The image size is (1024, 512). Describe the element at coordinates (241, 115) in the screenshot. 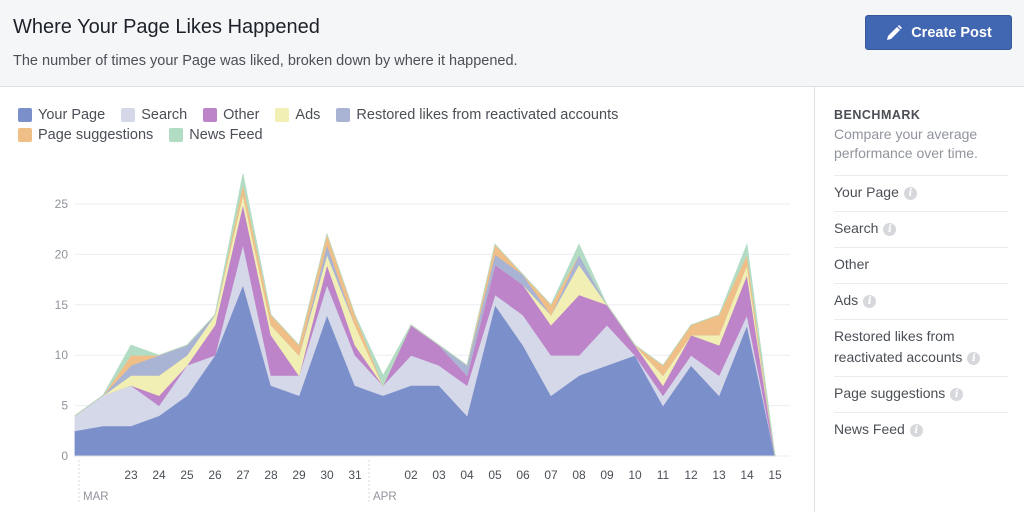

I see `legend-label: Other` at that location.